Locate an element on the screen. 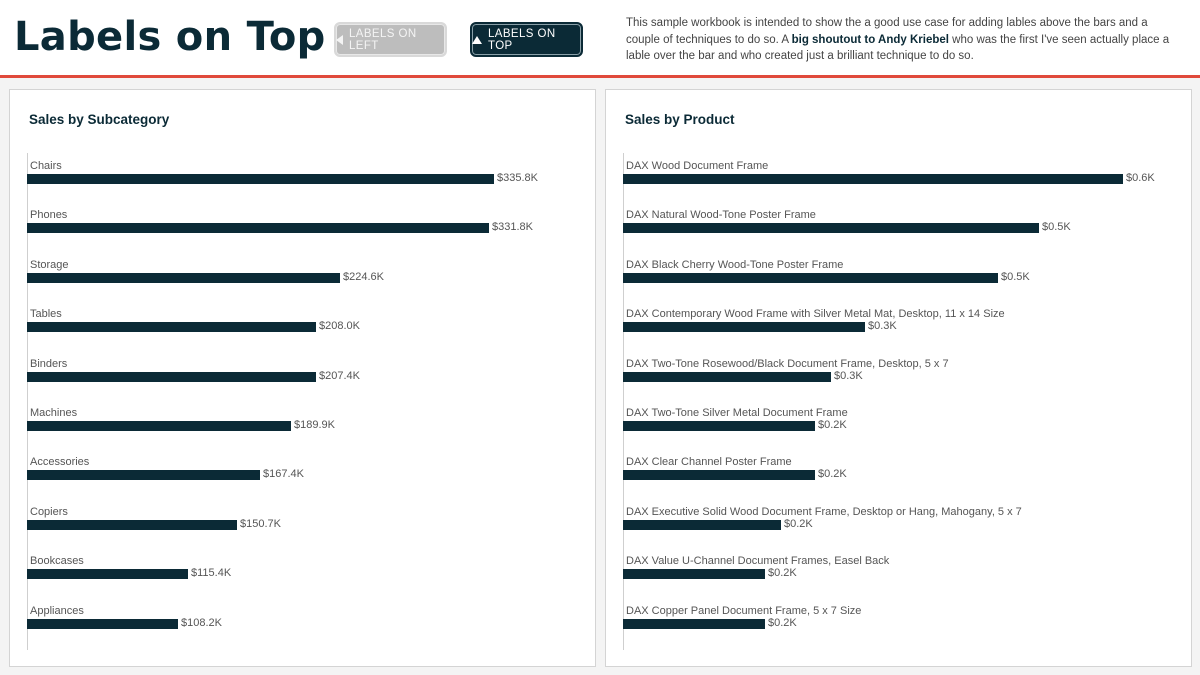  labels-on-left-button: LABELS ON LEFT is located at coordinates (390, 39).